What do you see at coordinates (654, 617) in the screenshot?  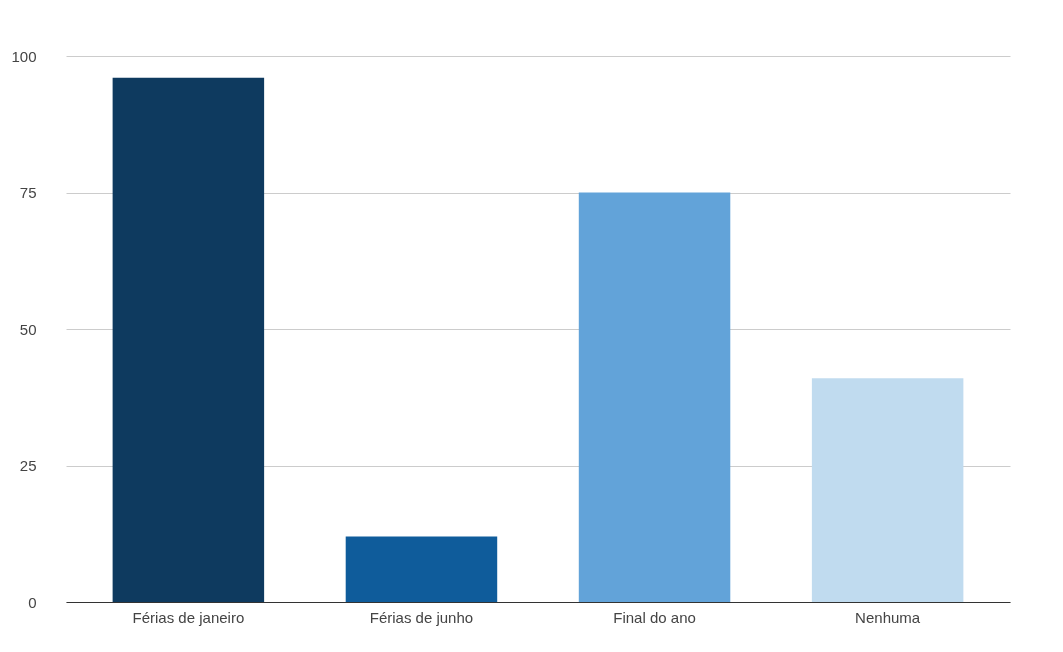 I see `x-tick-label: Final do ano` at bounding box center [654, 617].